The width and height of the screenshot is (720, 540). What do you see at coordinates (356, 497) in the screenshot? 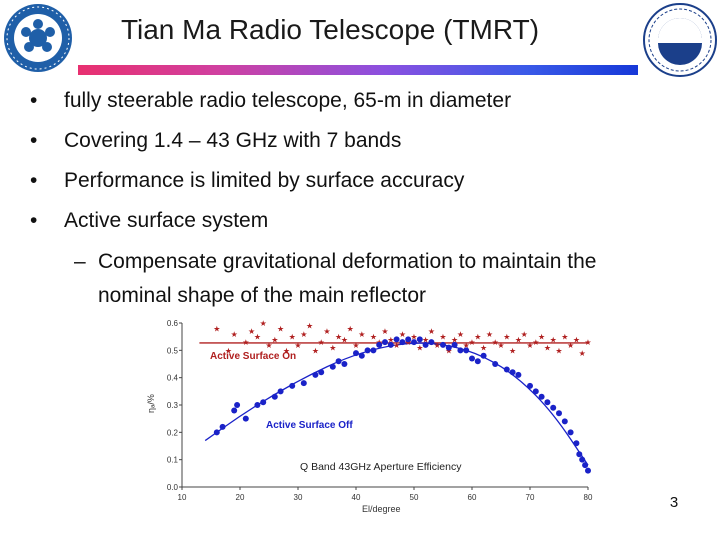
I see `x-tick-label: 40` at bounding box center [356, 497].